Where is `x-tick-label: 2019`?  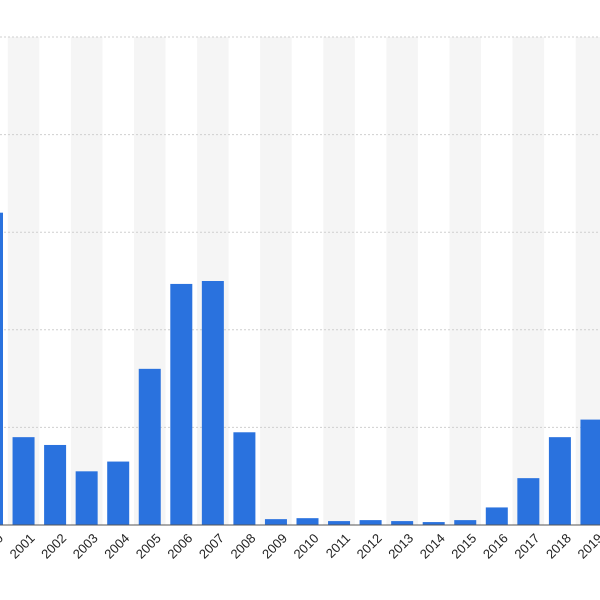 x-tick-label: 2019 is located at coordinates (587, 546).